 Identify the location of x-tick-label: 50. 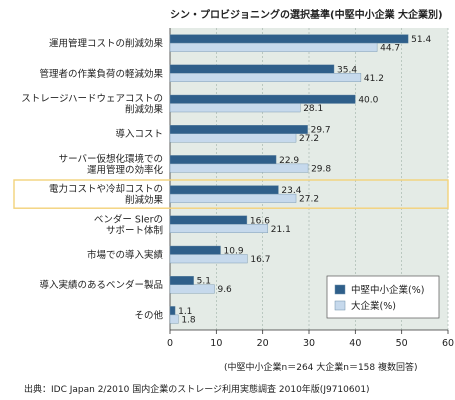
(402, 343).